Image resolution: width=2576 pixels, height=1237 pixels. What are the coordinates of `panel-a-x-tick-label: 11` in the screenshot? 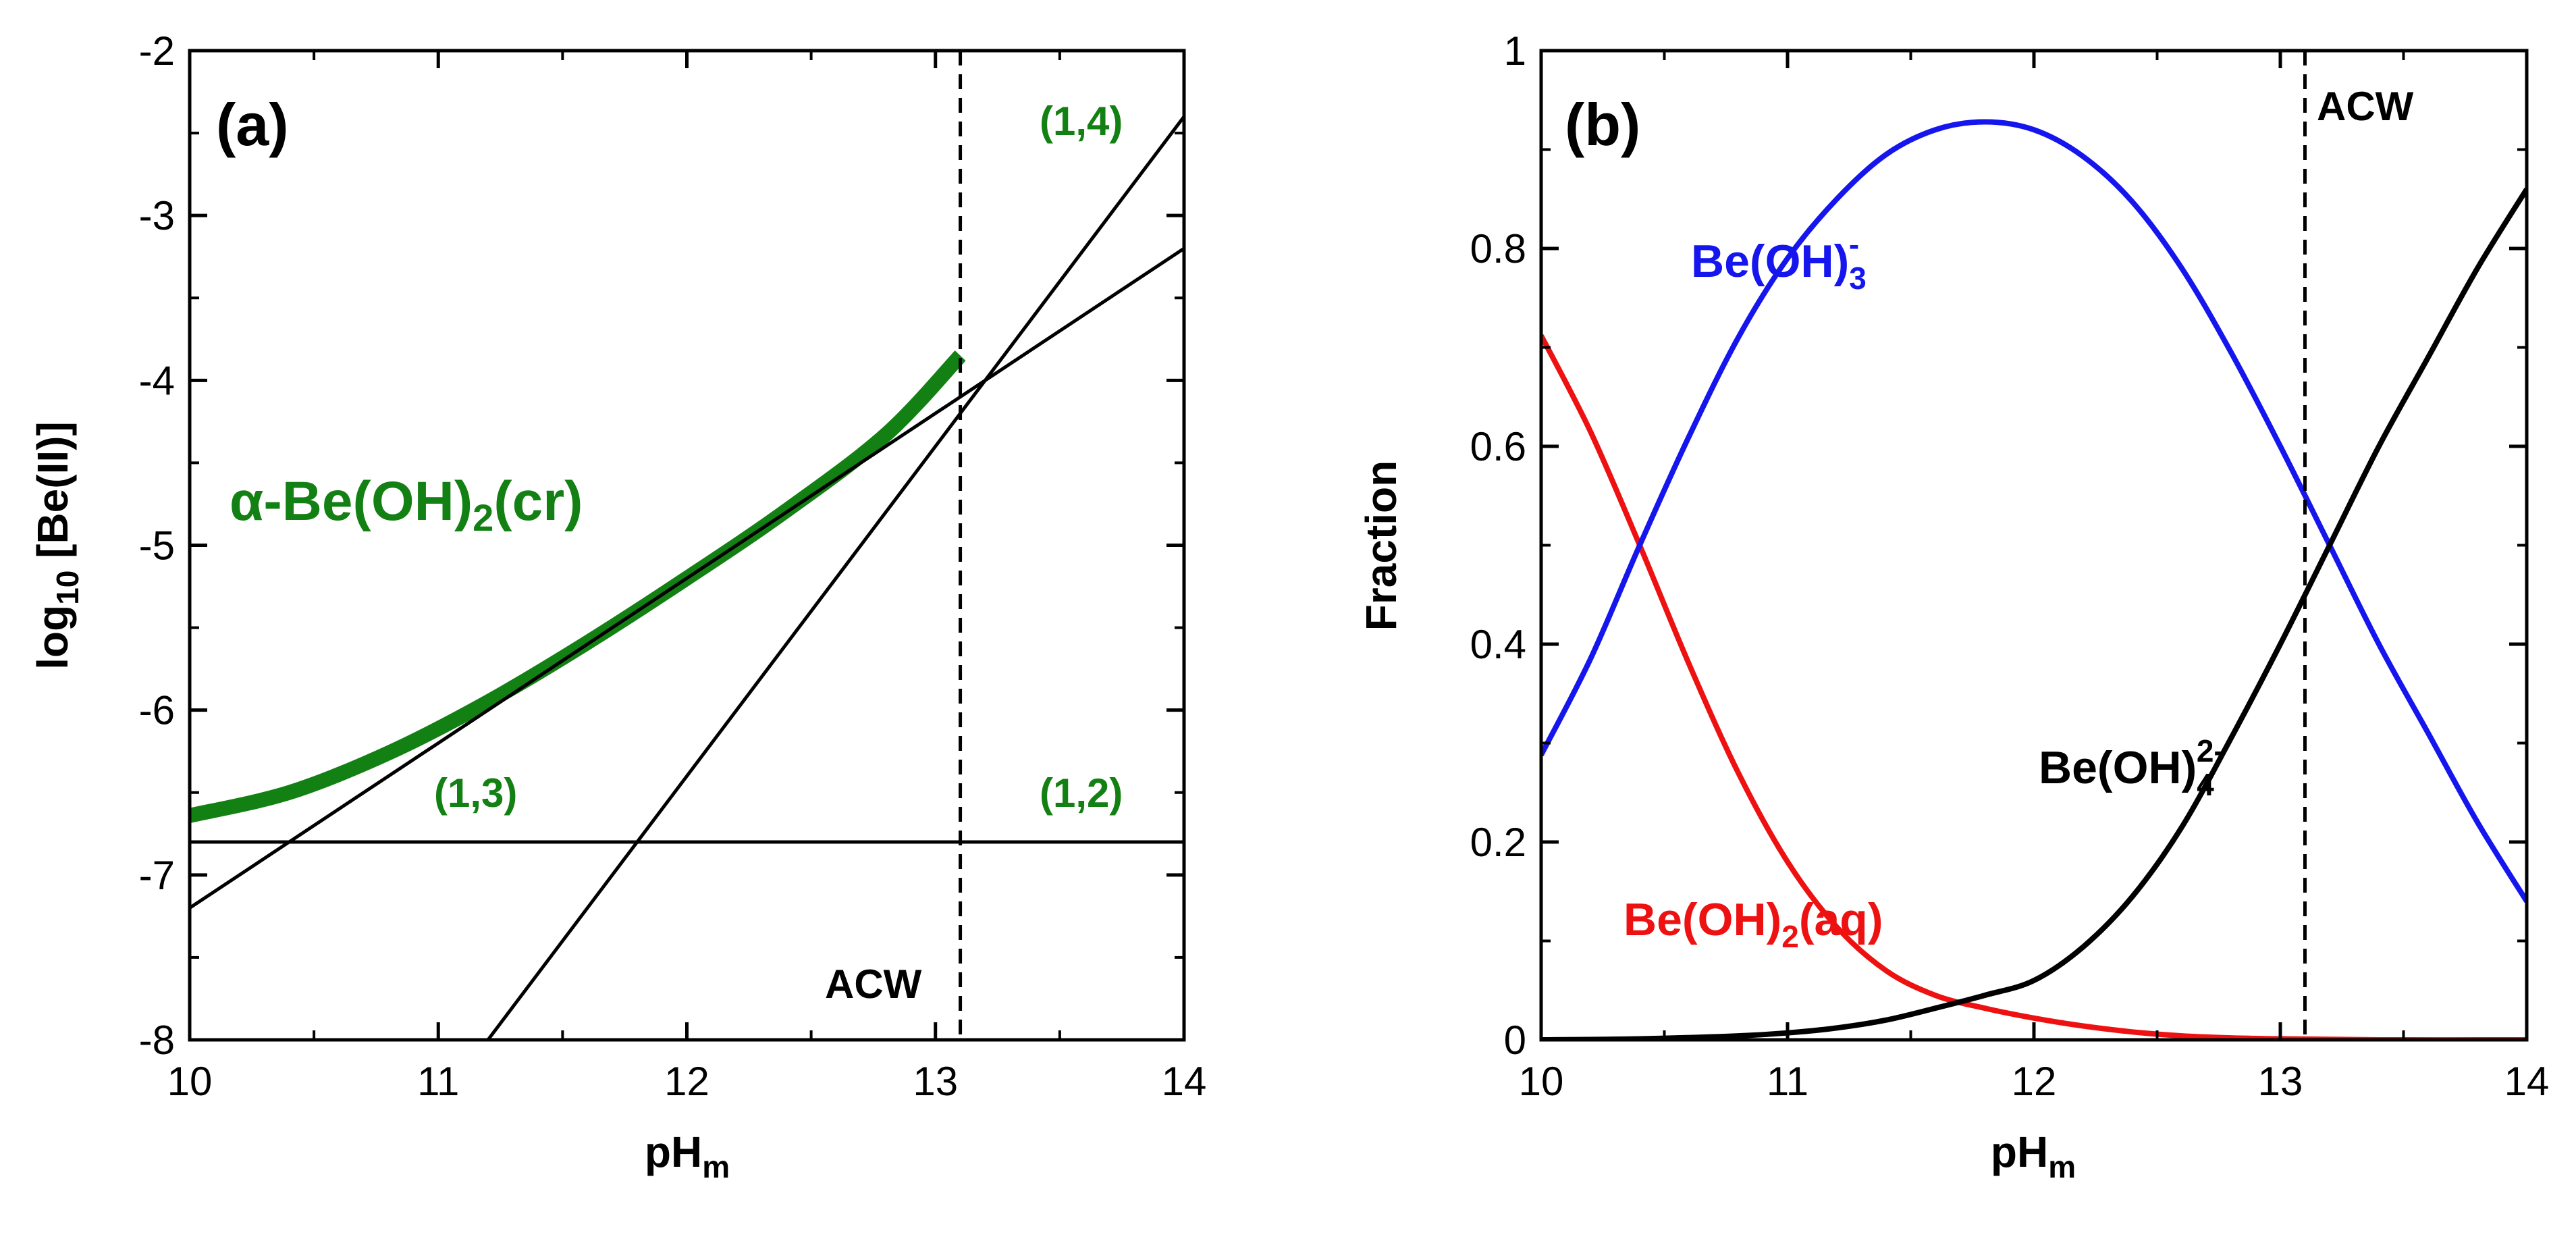 It's located at (438, 1081).